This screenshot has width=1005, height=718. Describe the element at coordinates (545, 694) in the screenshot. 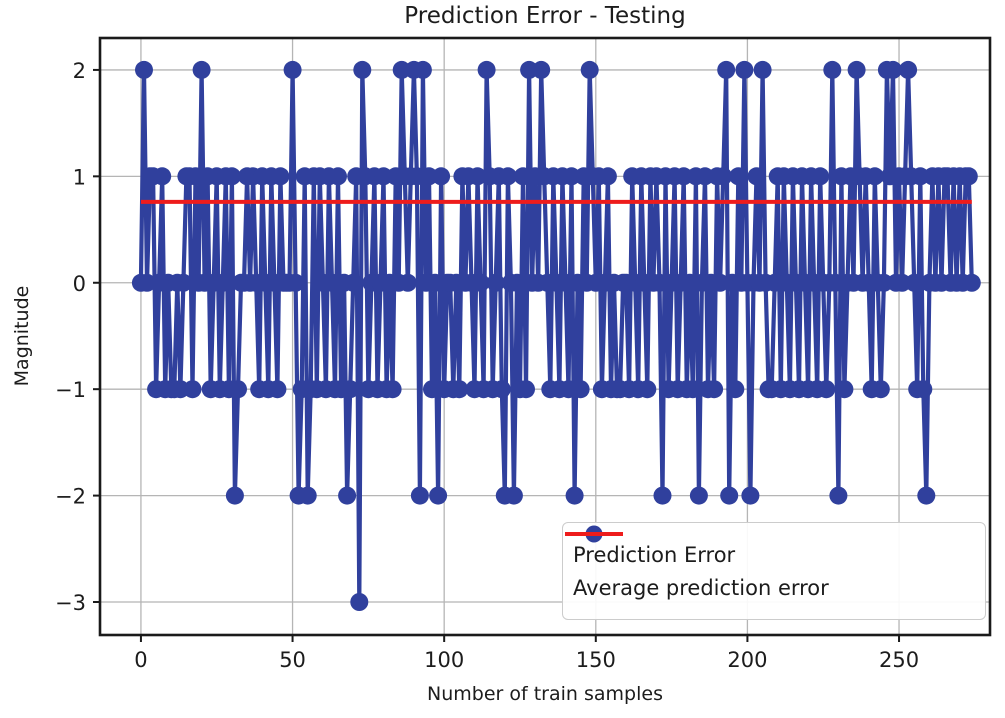

I see `x-axis-label: Number of train samples` at that location.